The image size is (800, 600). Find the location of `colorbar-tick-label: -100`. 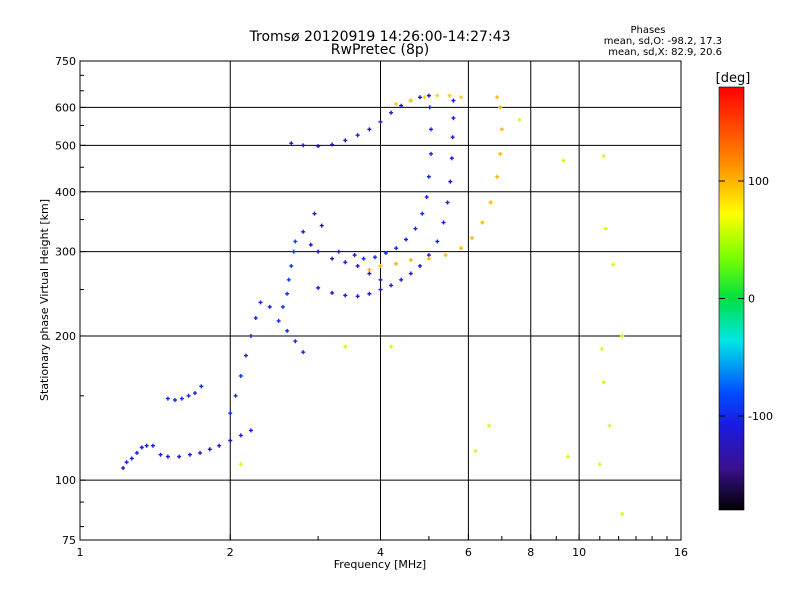

colorbar-tick-label: -100 is located at coordinates (760, 416).